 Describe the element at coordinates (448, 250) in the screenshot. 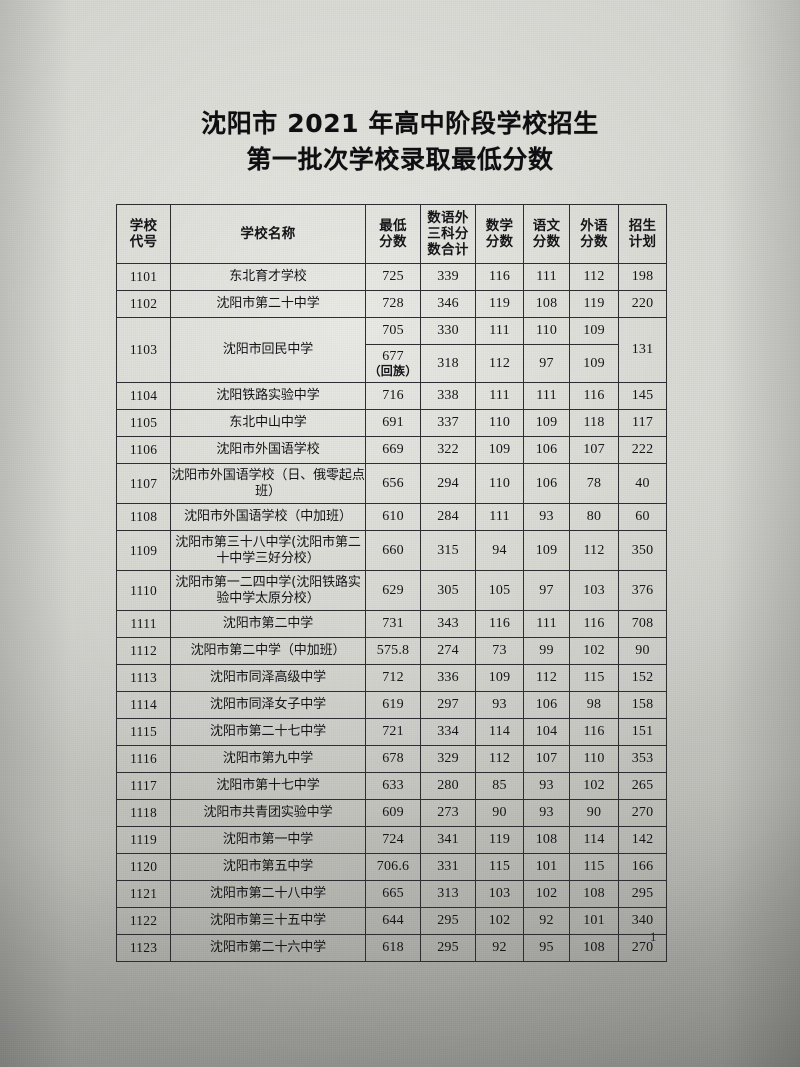

I see `header-text: 数合计` at that location.